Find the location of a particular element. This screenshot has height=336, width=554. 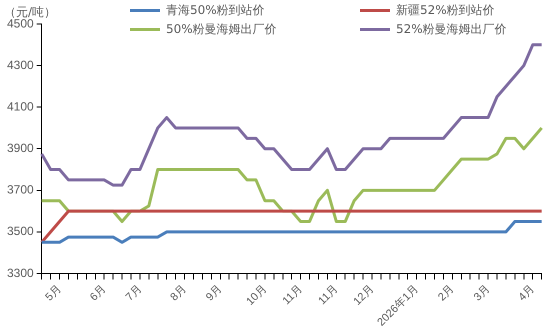

y-tick-label: 3500 is located at coordinates (20, 231).